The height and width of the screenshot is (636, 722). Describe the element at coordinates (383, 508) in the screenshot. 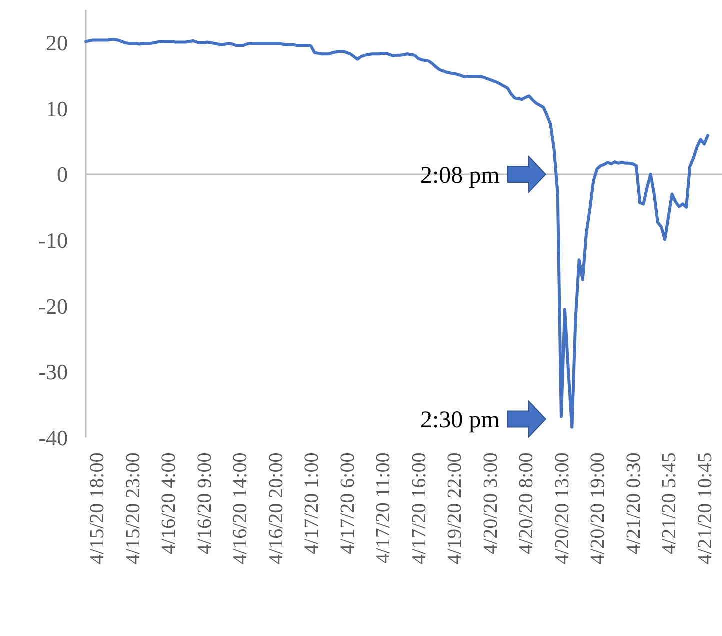

I see `x-tick-label: 4/17/20 11:00` at that location.